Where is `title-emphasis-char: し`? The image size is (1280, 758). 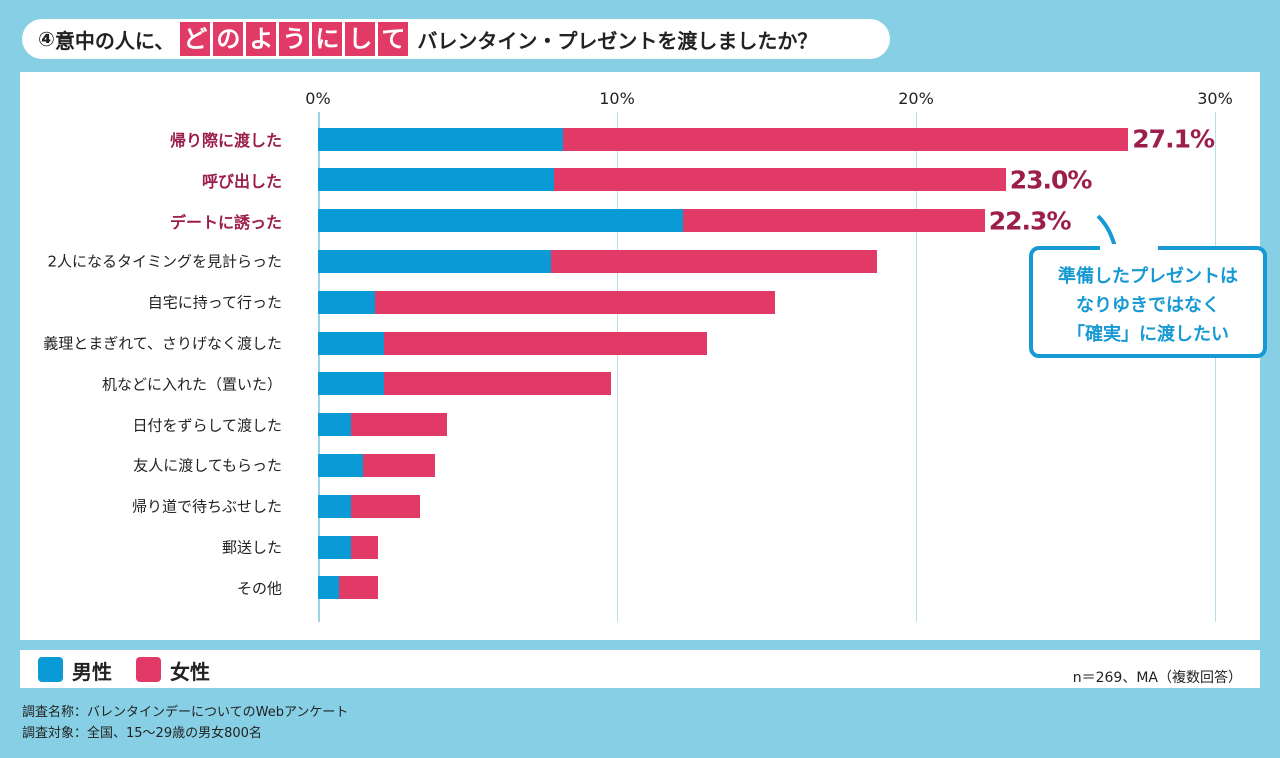
title-emphasis-char: し is located at coordinates (360, 39).